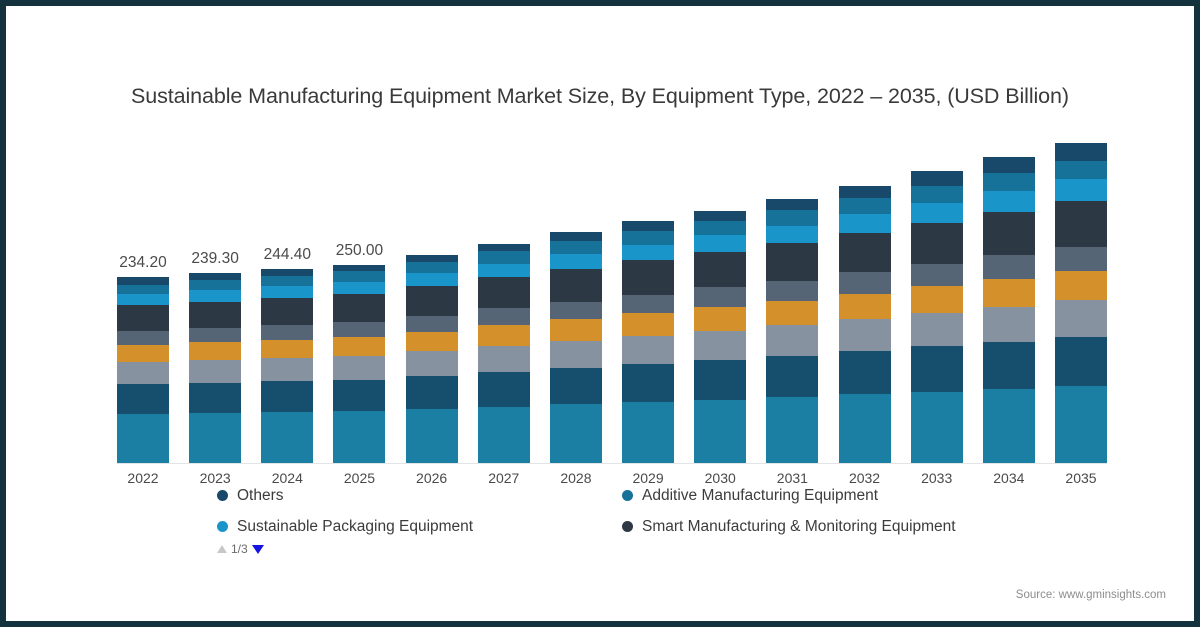  I want to click on bar-2030, so click(720, 336).